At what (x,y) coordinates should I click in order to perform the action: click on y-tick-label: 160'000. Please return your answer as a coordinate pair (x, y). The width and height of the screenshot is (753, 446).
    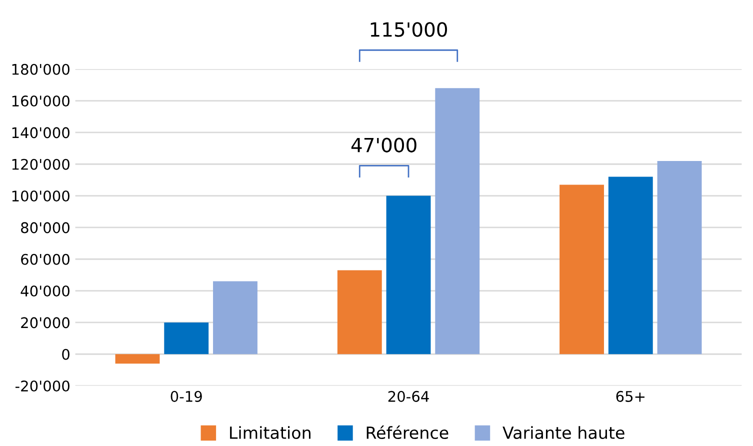
    Looking at the image, I should click on (41, 101).